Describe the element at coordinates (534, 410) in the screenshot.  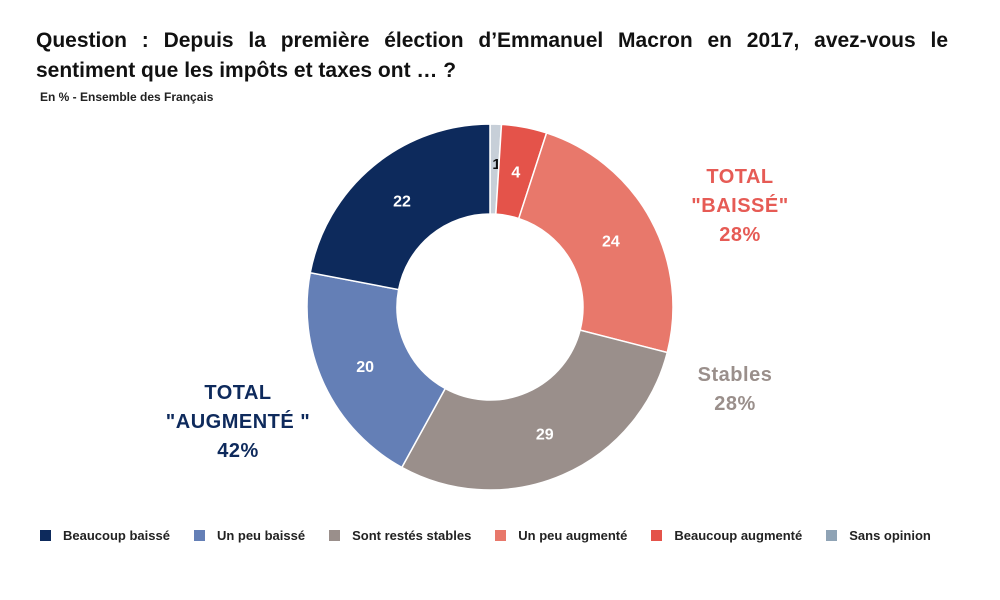
I see `slice-sont-restes-stables` at that location.